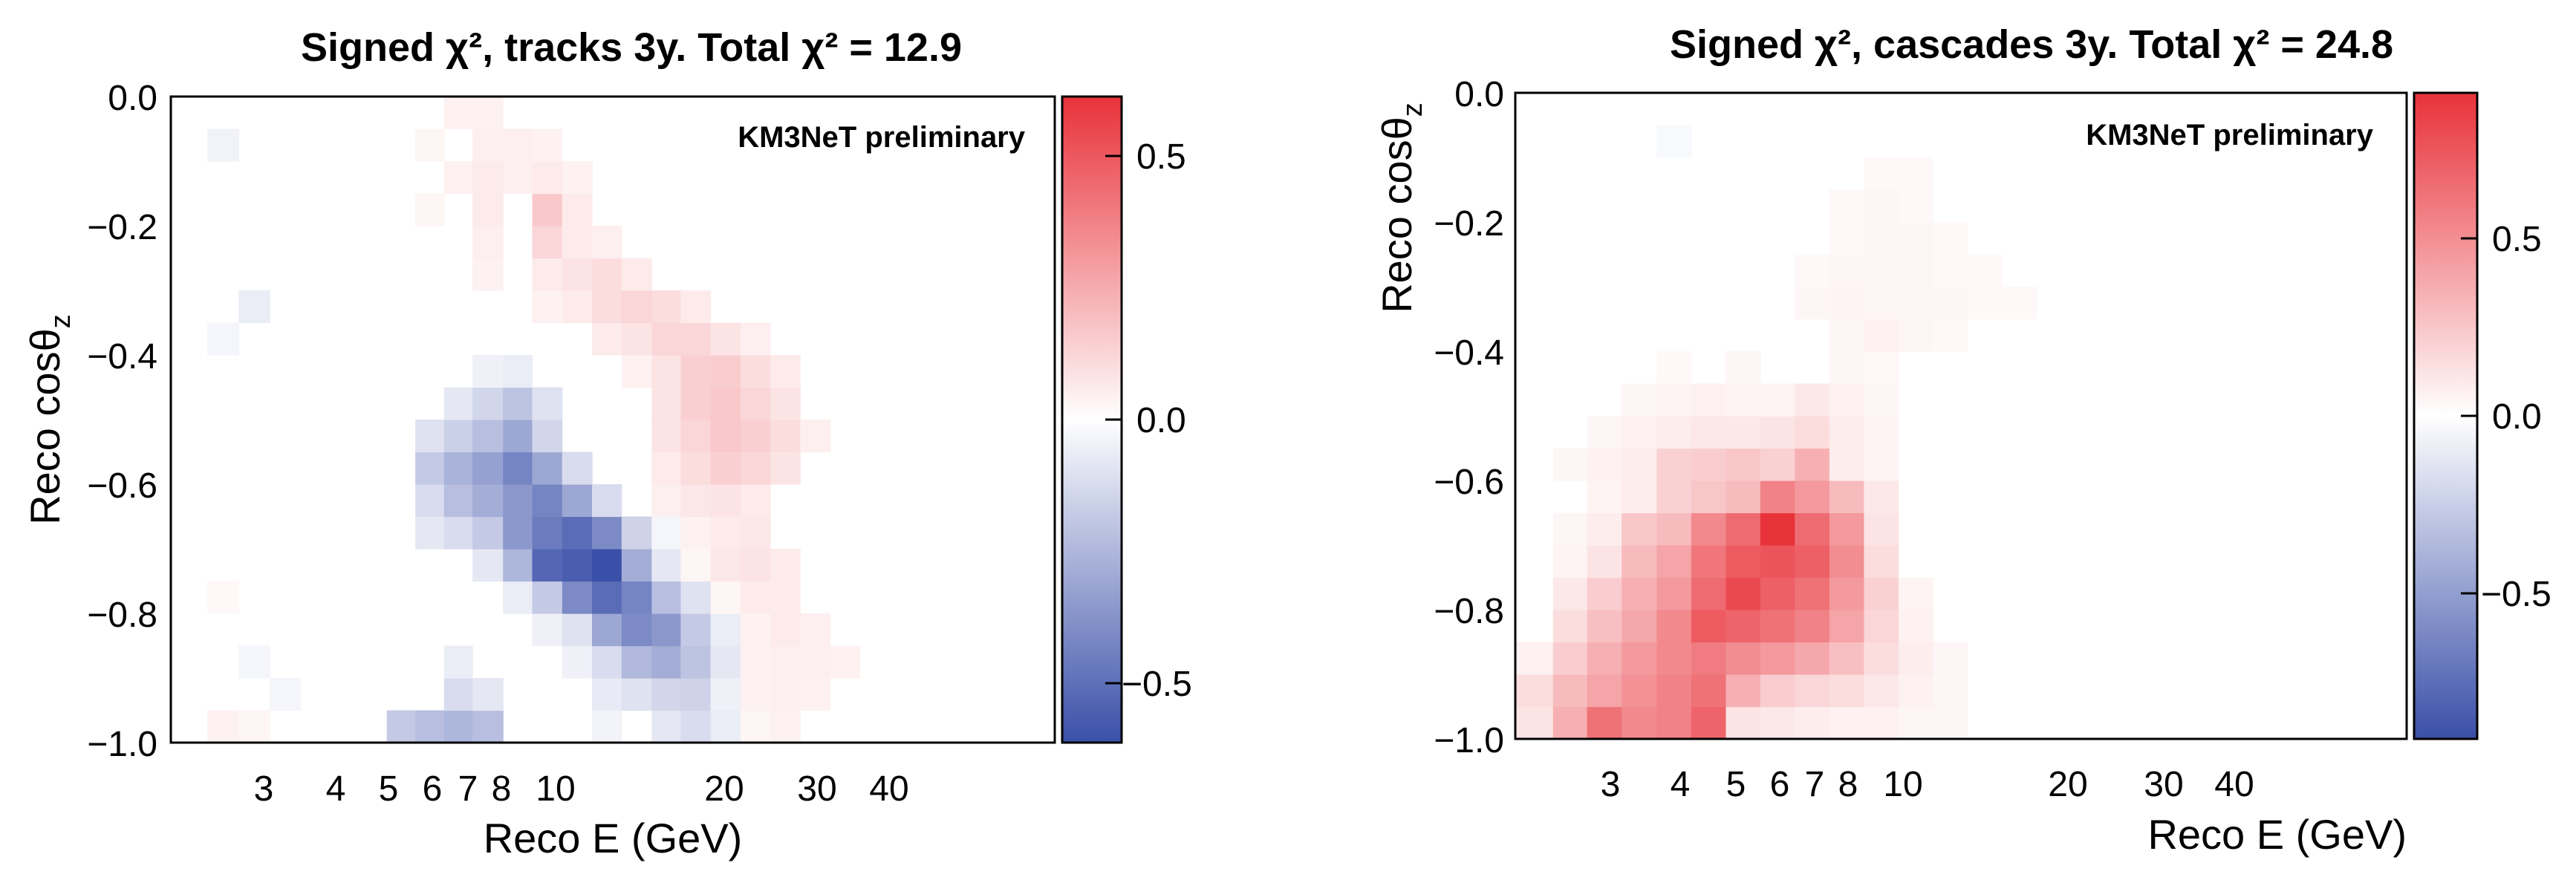 This screenshot has width=2576, height=880. What do you see at coordinates (1611, 785) in the screenshot?
I see `cascades-x-tick-label: 3` at bounding box center [1611, 785].